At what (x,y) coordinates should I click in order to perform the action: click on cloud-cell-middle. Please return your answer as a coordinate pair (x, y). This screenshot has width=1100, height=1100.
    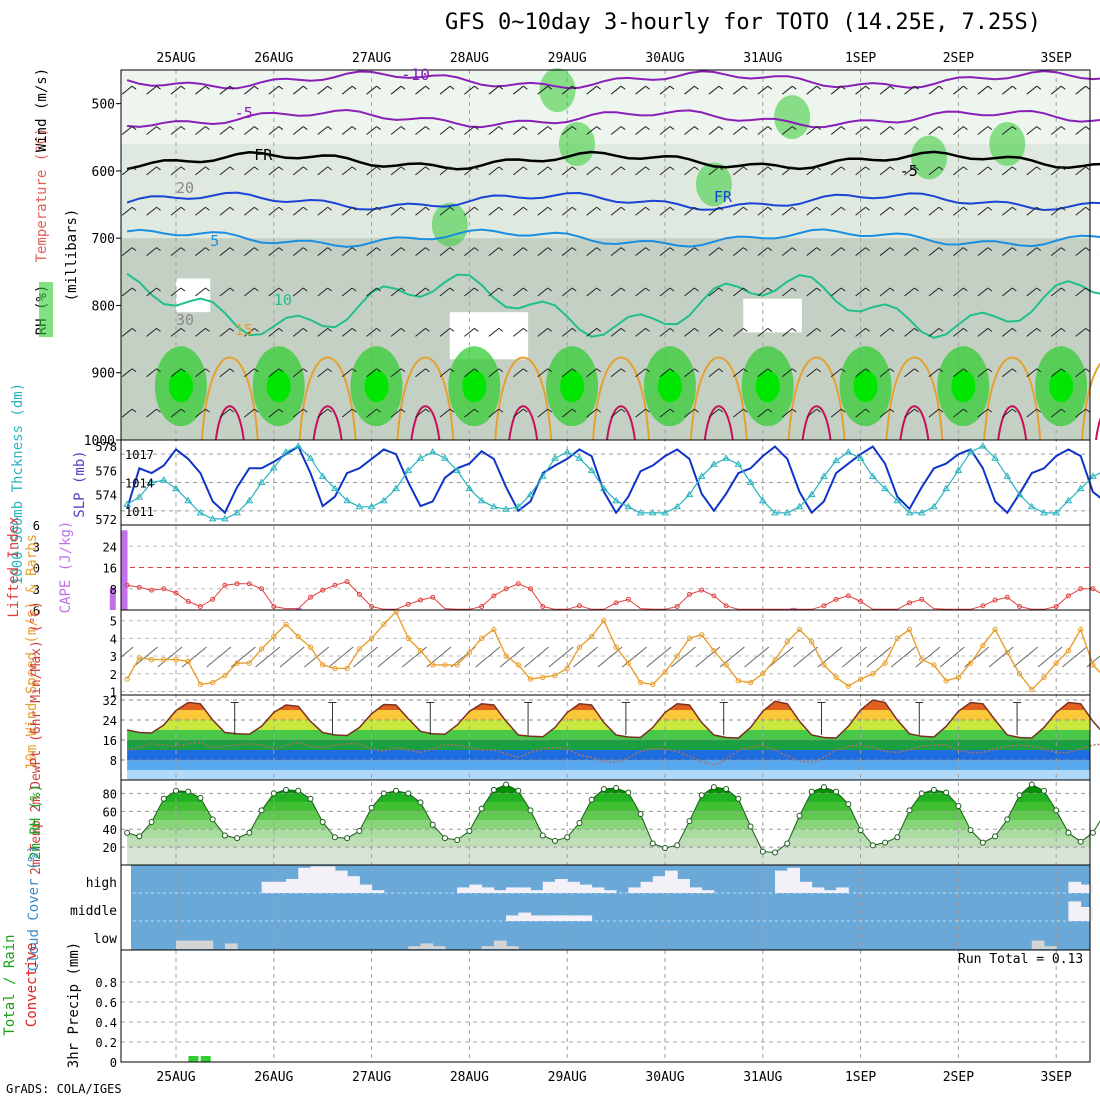
    Looking at the image, I should click on (512, 918).